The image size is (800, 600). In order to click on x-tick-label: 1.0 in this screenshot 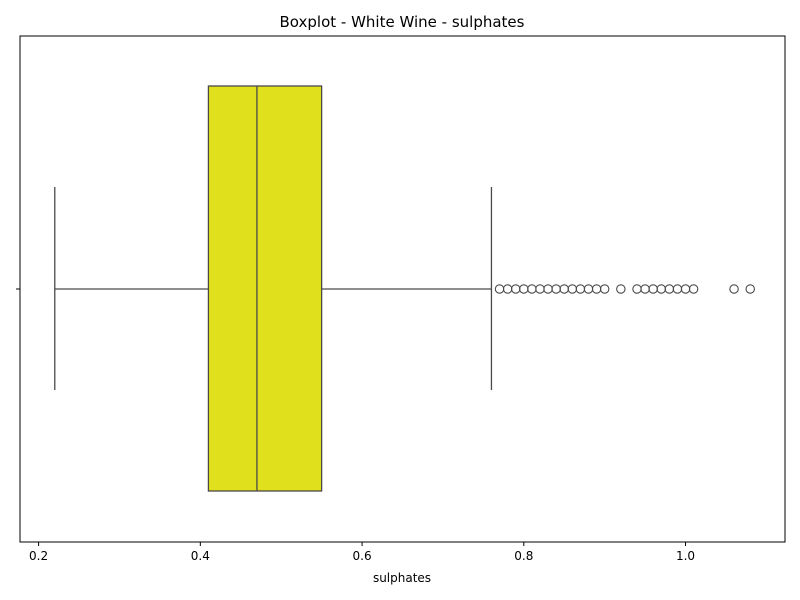, I will do `click(685, 556)`.